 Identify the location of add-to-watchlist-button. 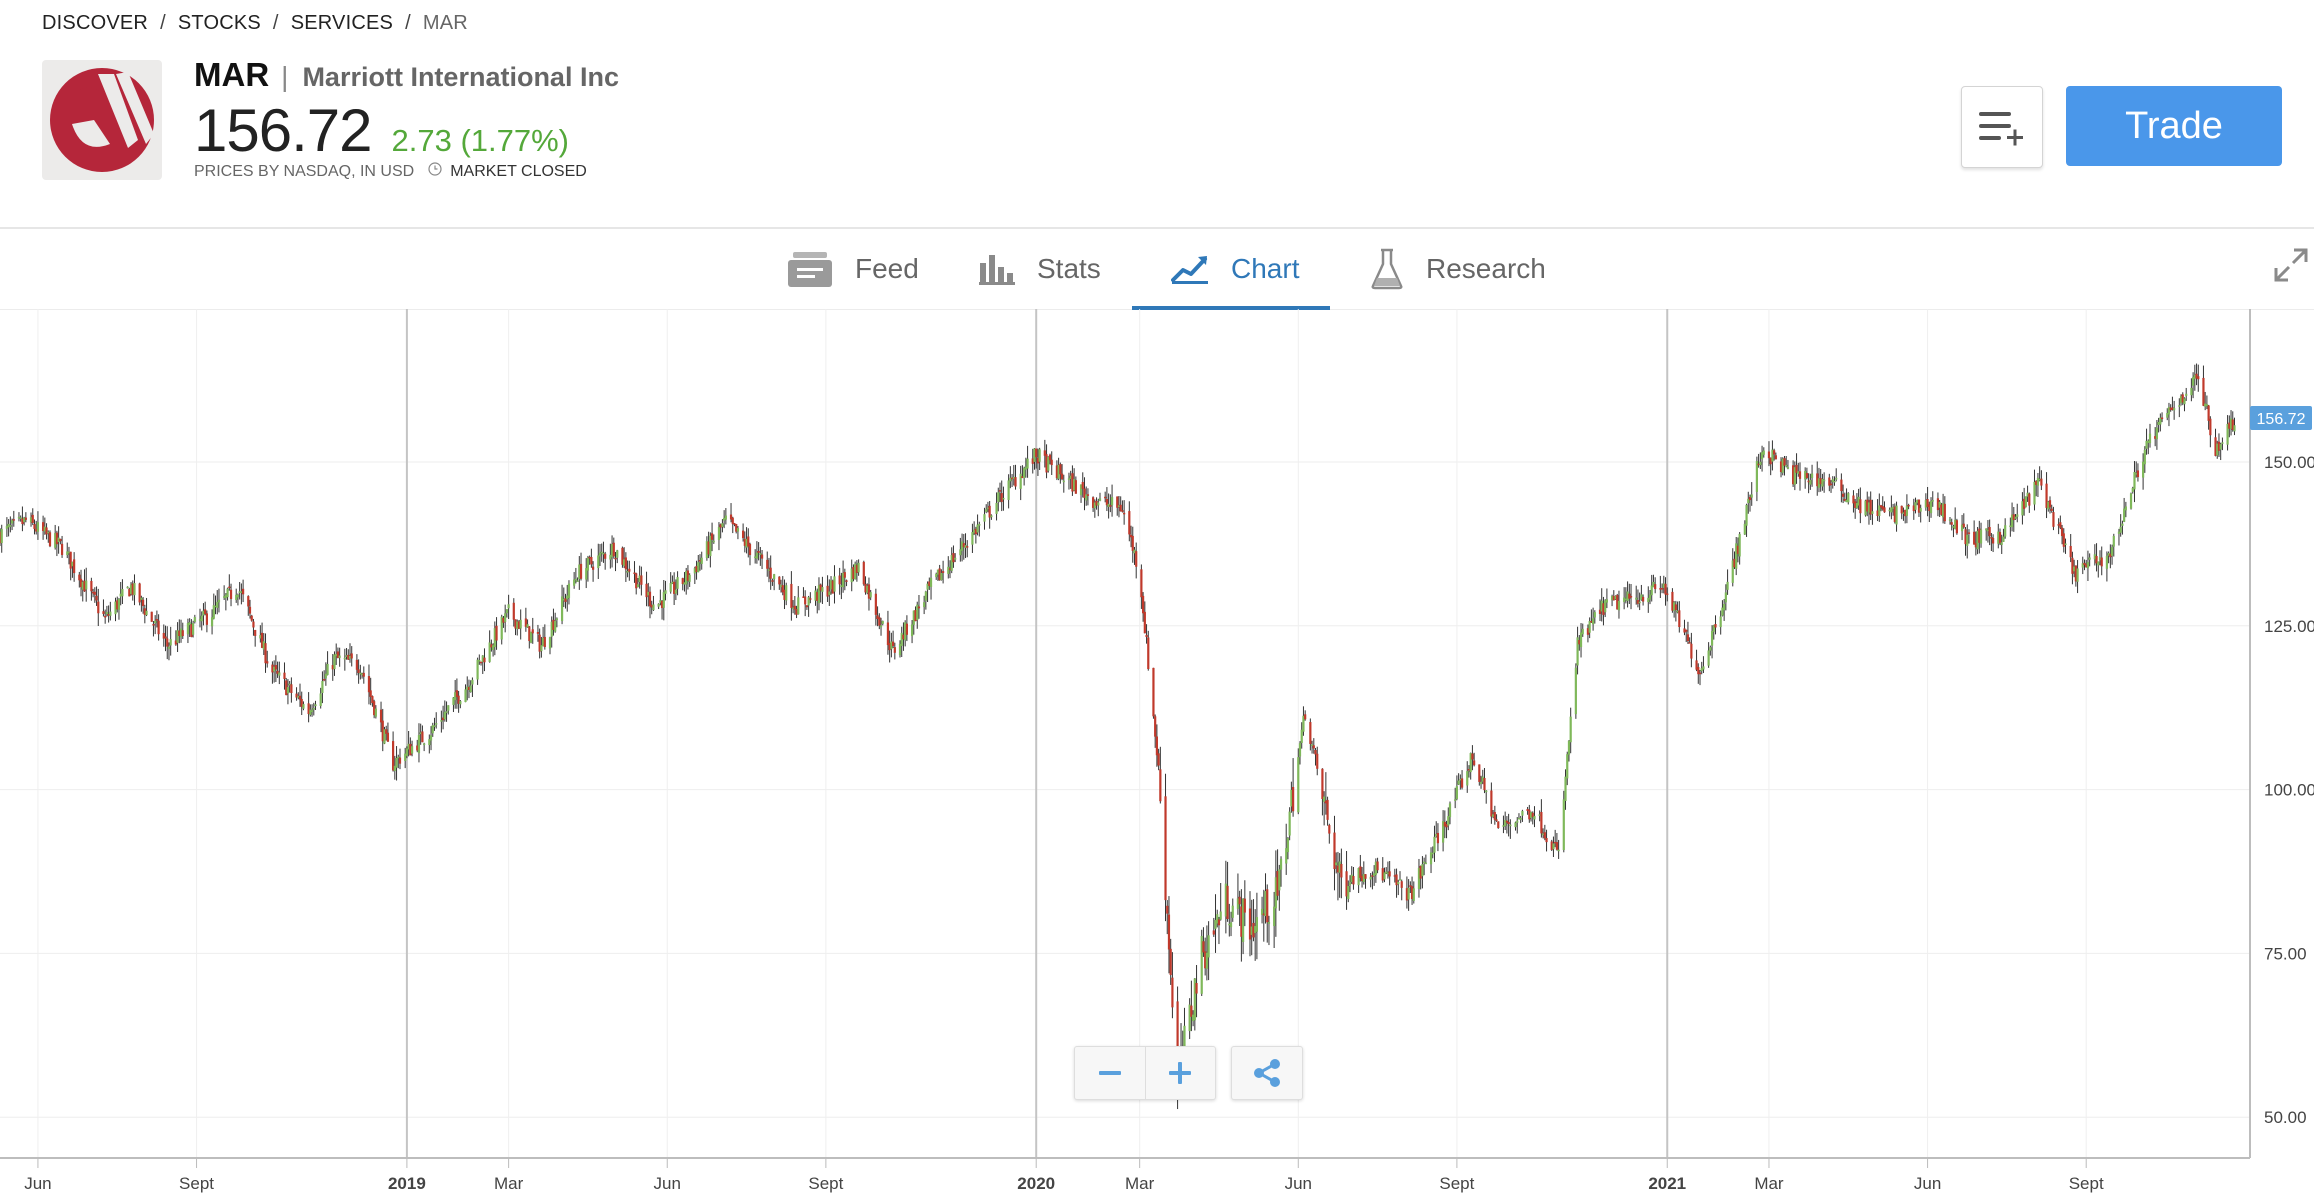
(2002, 127).